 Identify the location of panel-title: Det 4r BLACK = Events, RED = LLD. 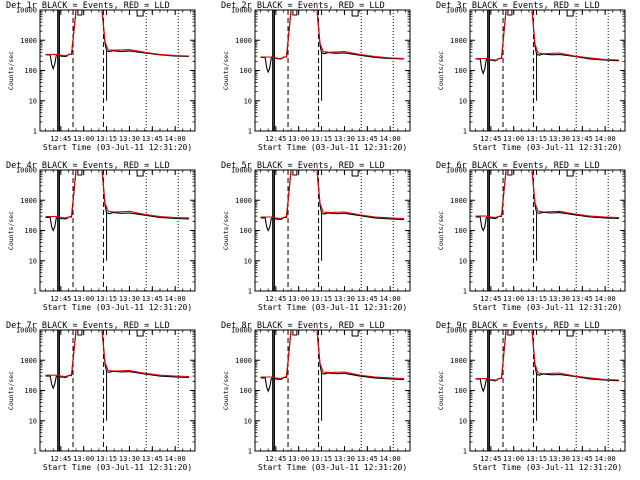
(88, 166).